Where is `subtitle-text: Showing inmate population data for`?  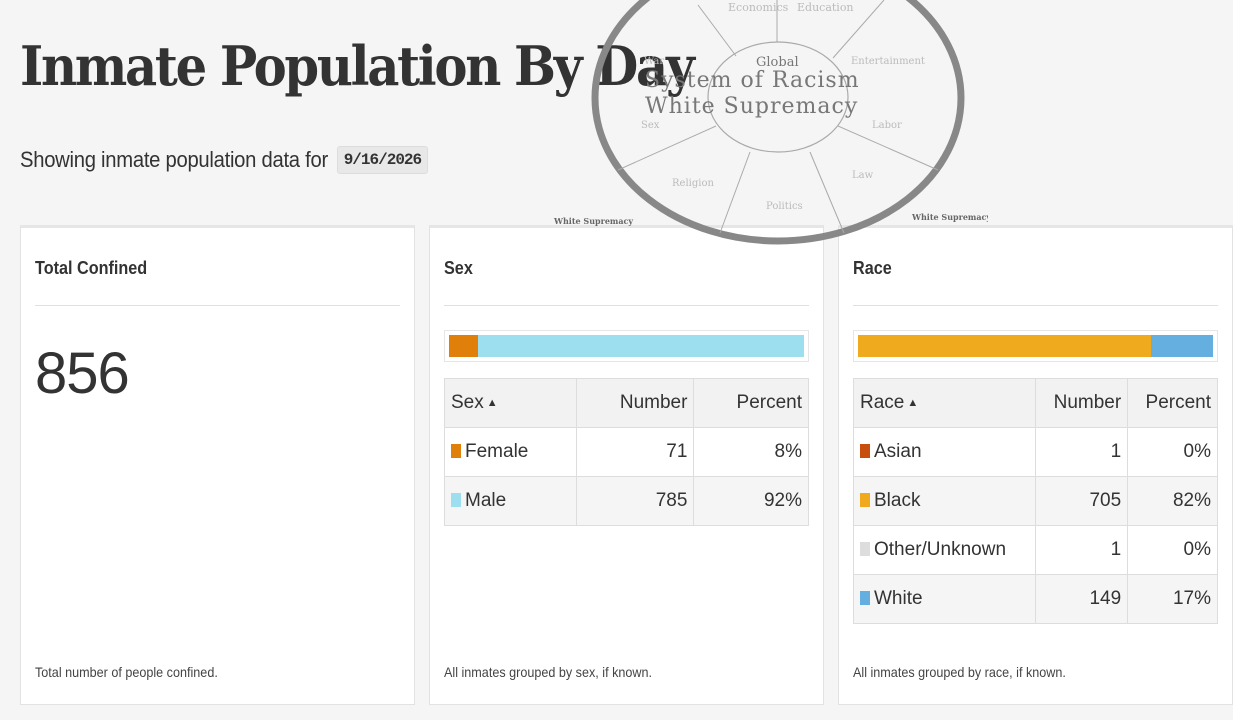 subtitle-text: Showing inmate population data for is located at coordinates (174, 159).